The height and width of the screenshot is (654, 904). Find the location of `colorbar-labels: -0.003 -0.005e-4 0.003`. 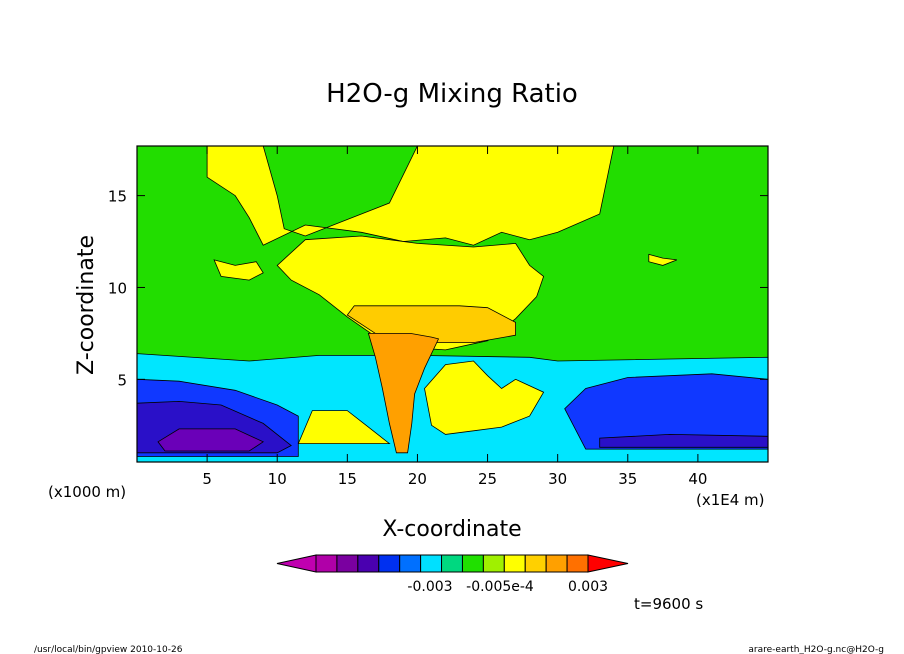

colorbar-labels: -0.003 -0.005e-4 0.003 is located at coordinates (507, 587).